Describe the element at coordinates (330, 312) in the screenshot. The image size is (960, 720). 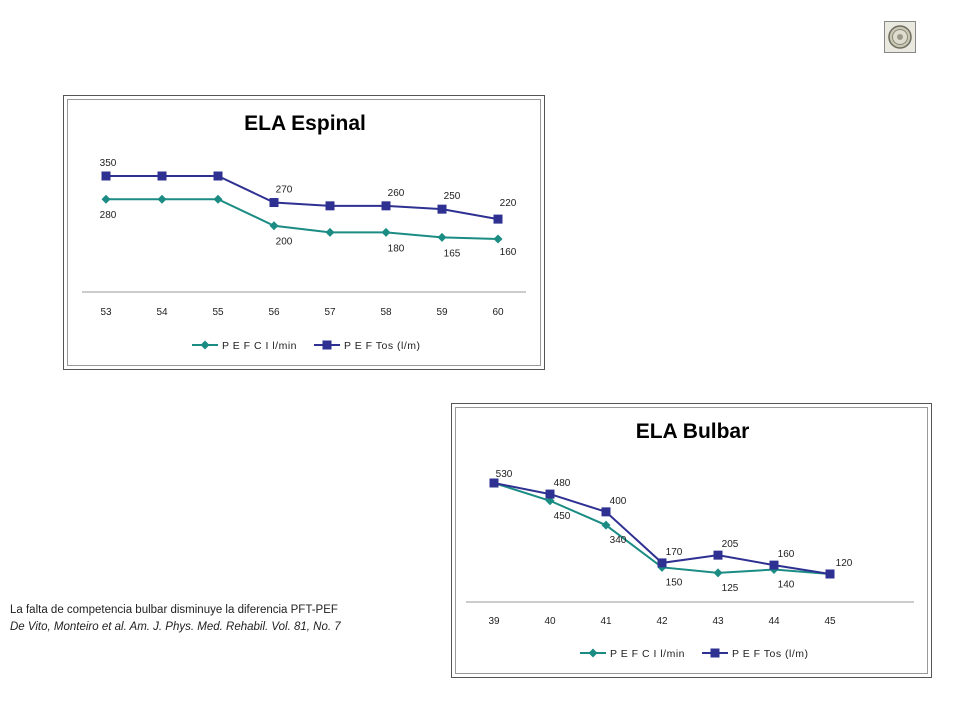
I see `x-tick-label: 57` at that location.